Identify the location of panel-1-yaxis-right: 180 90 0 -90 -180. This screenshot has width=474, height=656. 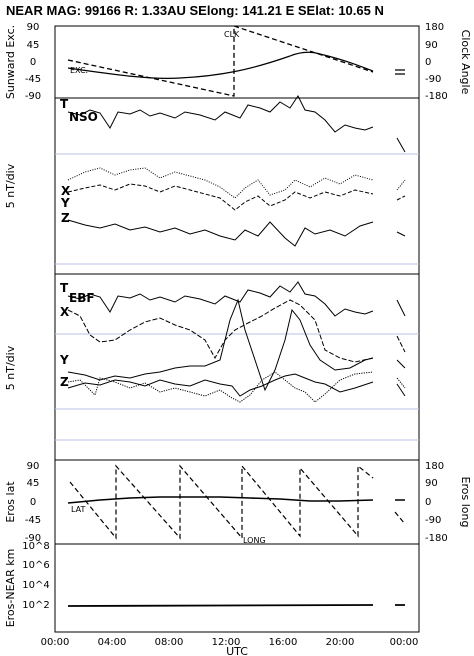
(436, 62).